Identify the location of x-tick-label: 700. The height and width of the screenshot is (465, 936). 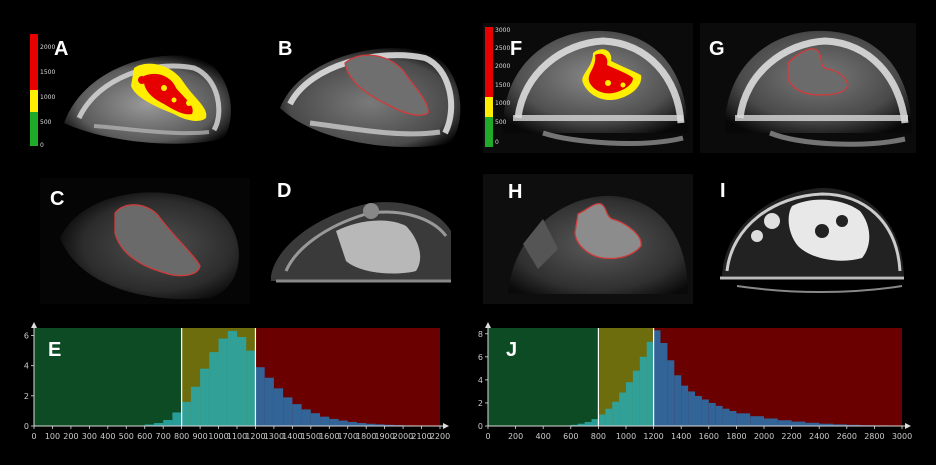
(163, 436).